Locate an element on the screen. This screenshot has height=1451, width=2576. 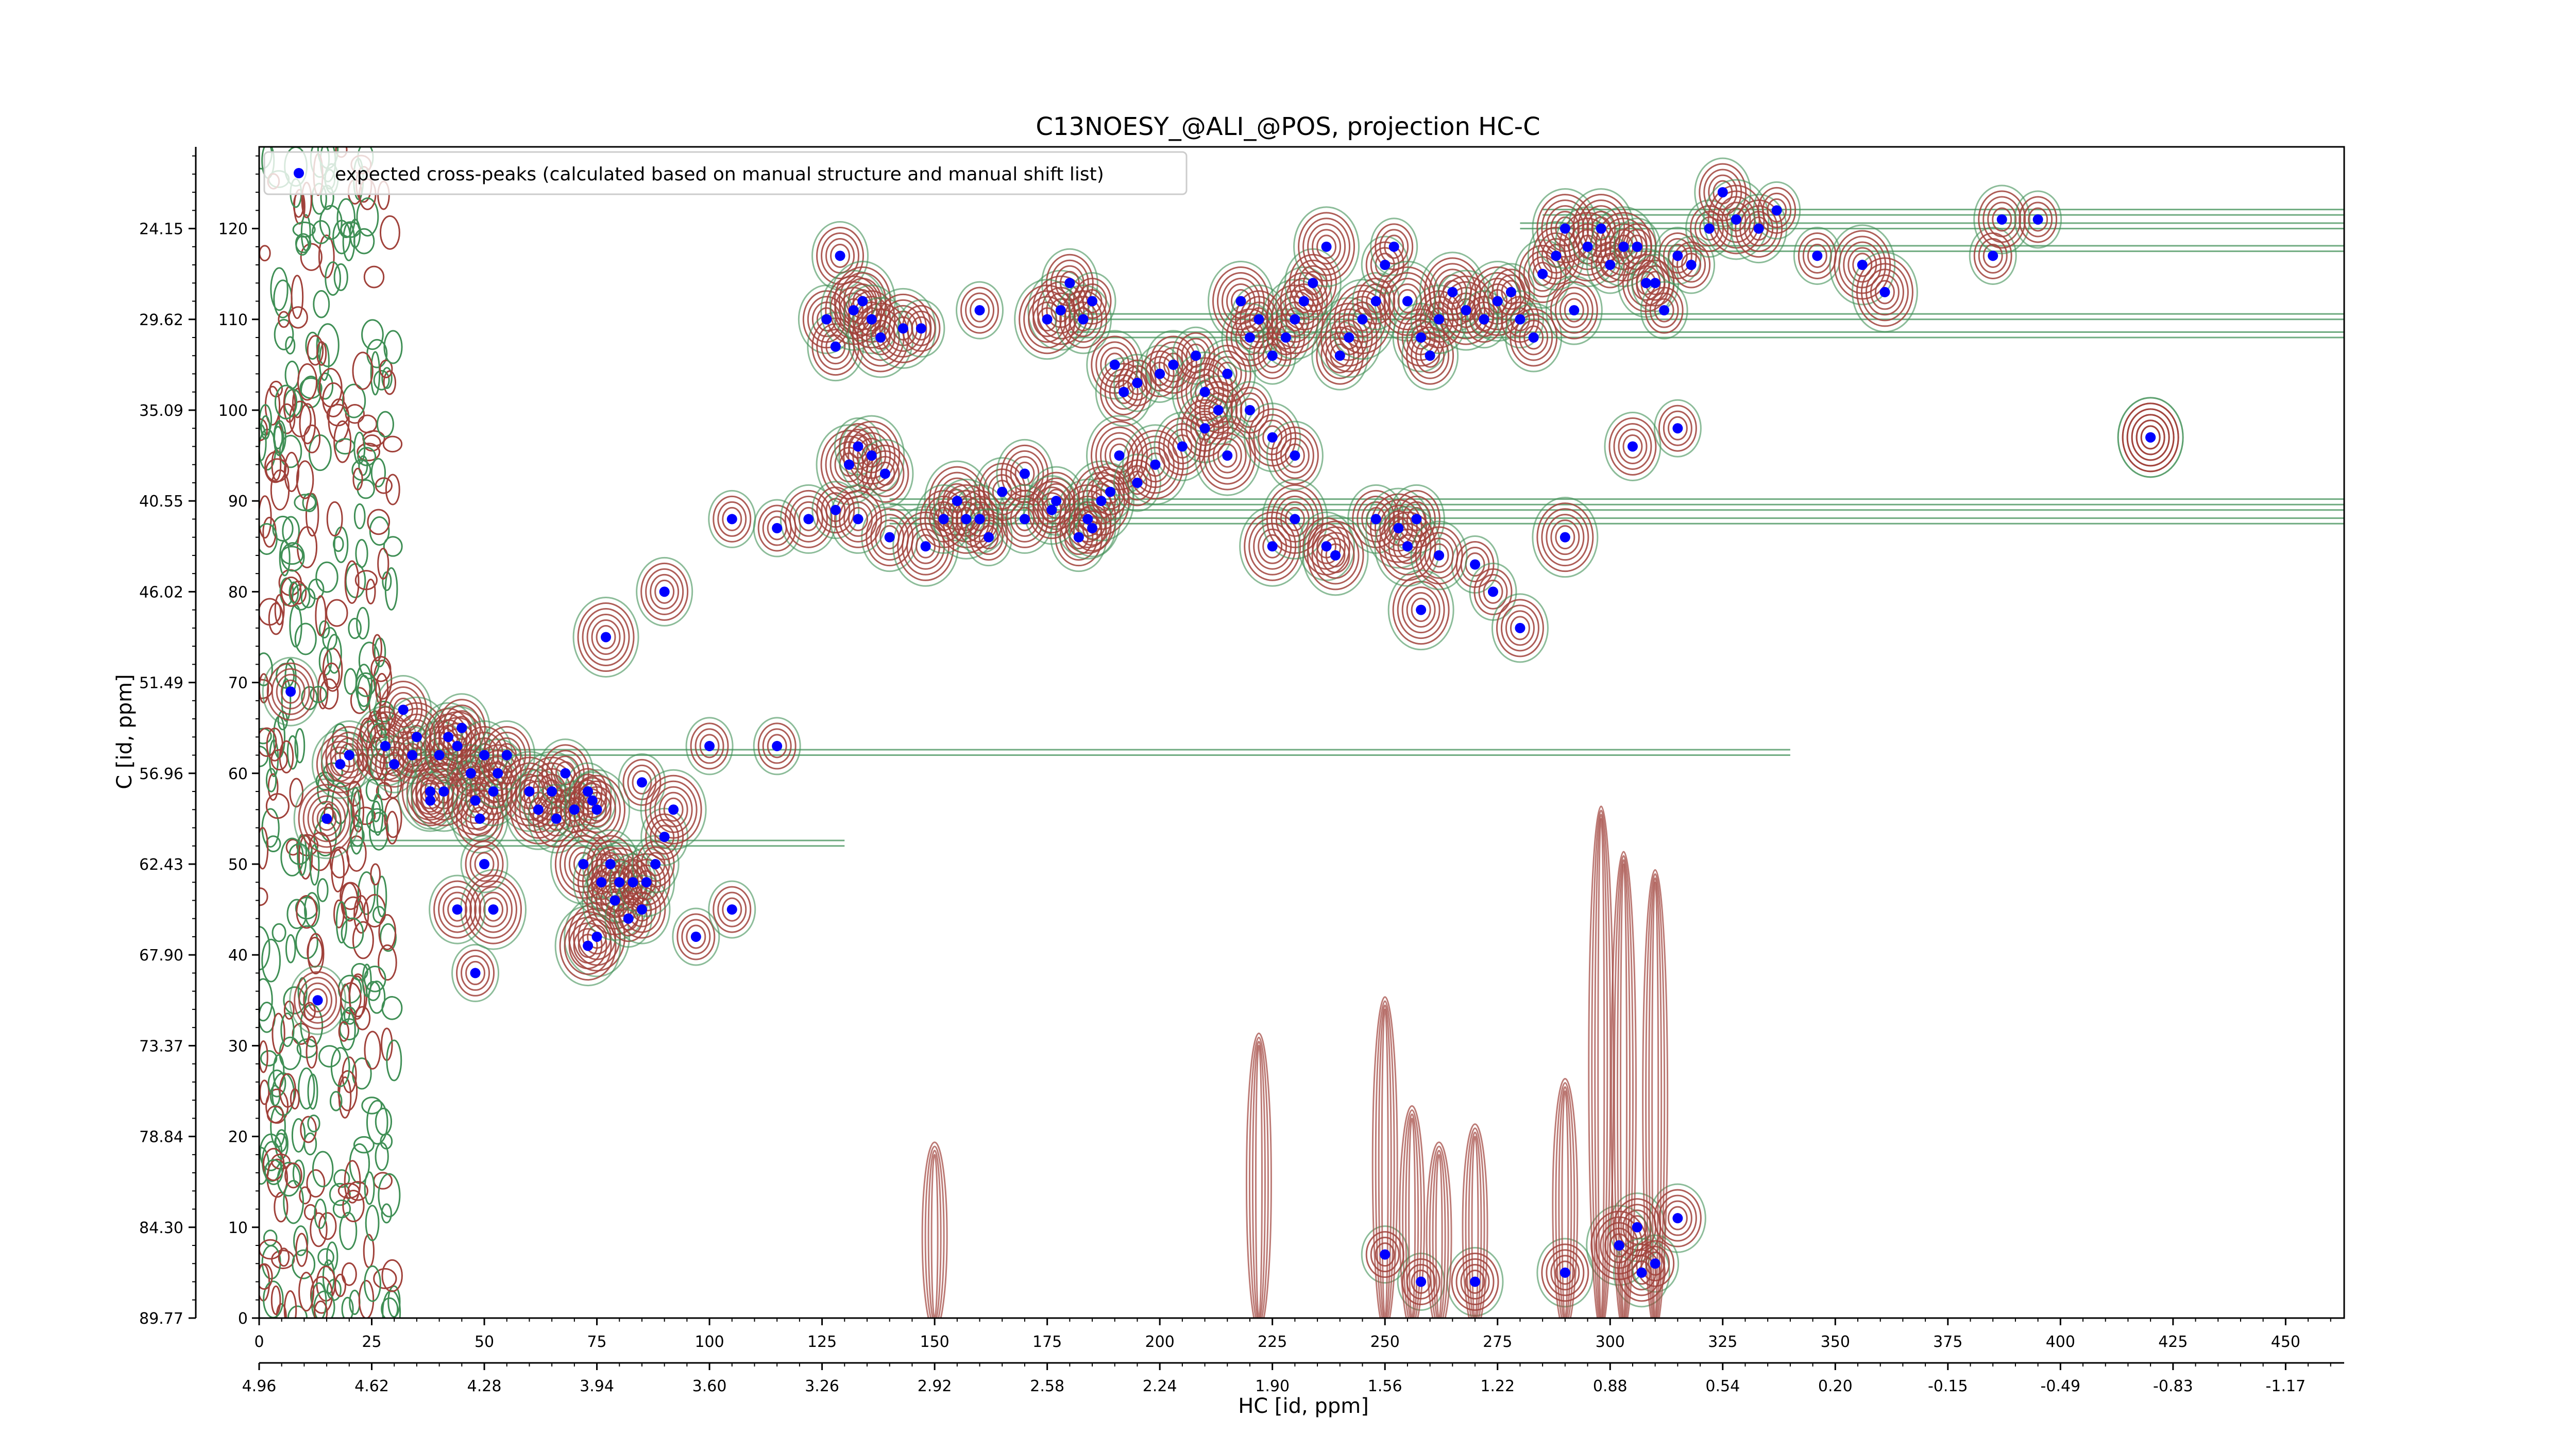
x2-tick-label: 4.96 is located at coordinates (259, 1386).